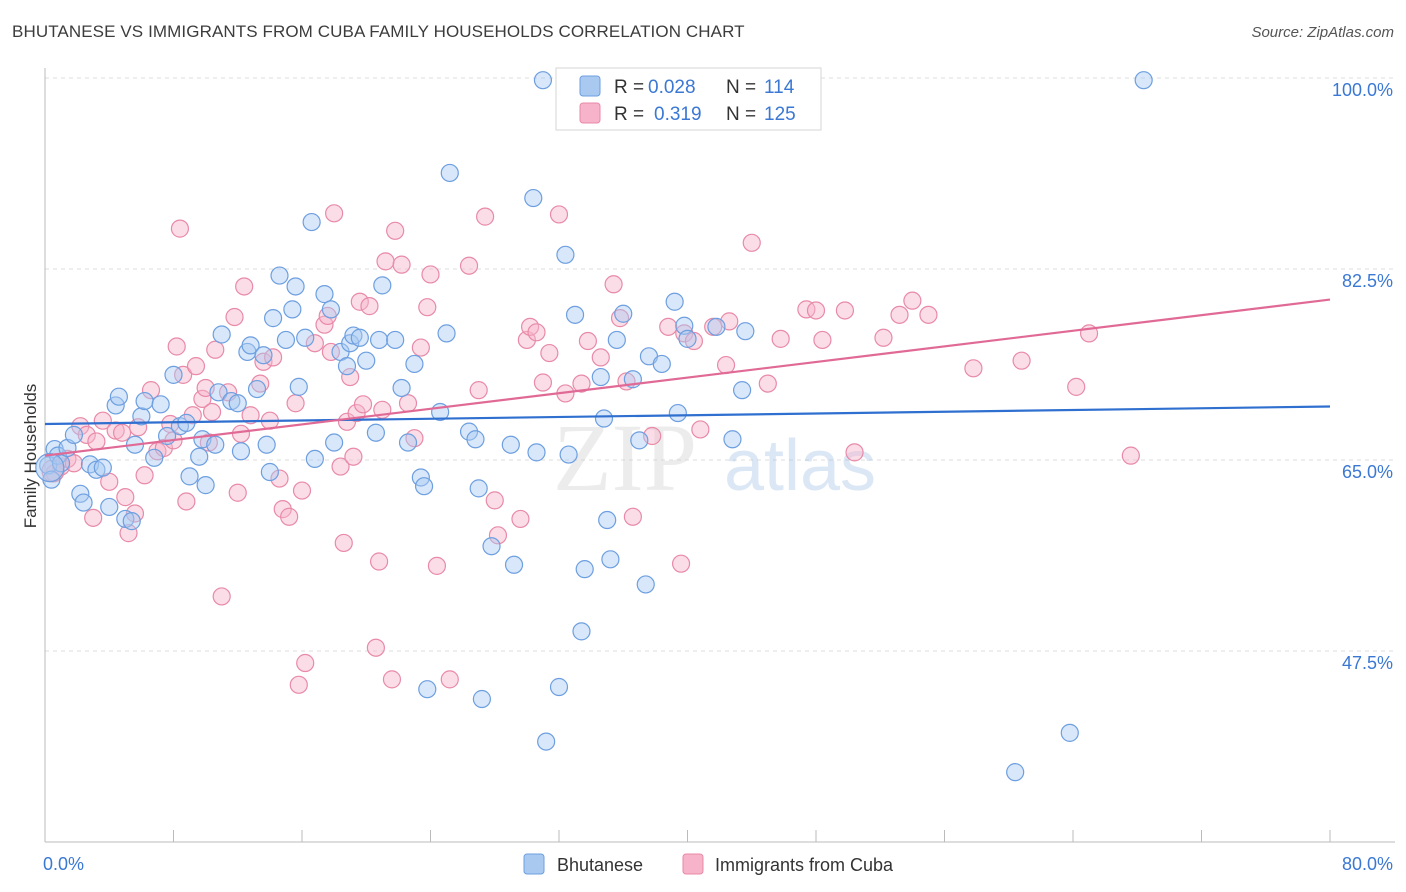 This screenshot has height=892, width=1406. Describe the element at coordinates (741, 114) in the screenshot. I see `legend-n-label-2: N =` at that location.